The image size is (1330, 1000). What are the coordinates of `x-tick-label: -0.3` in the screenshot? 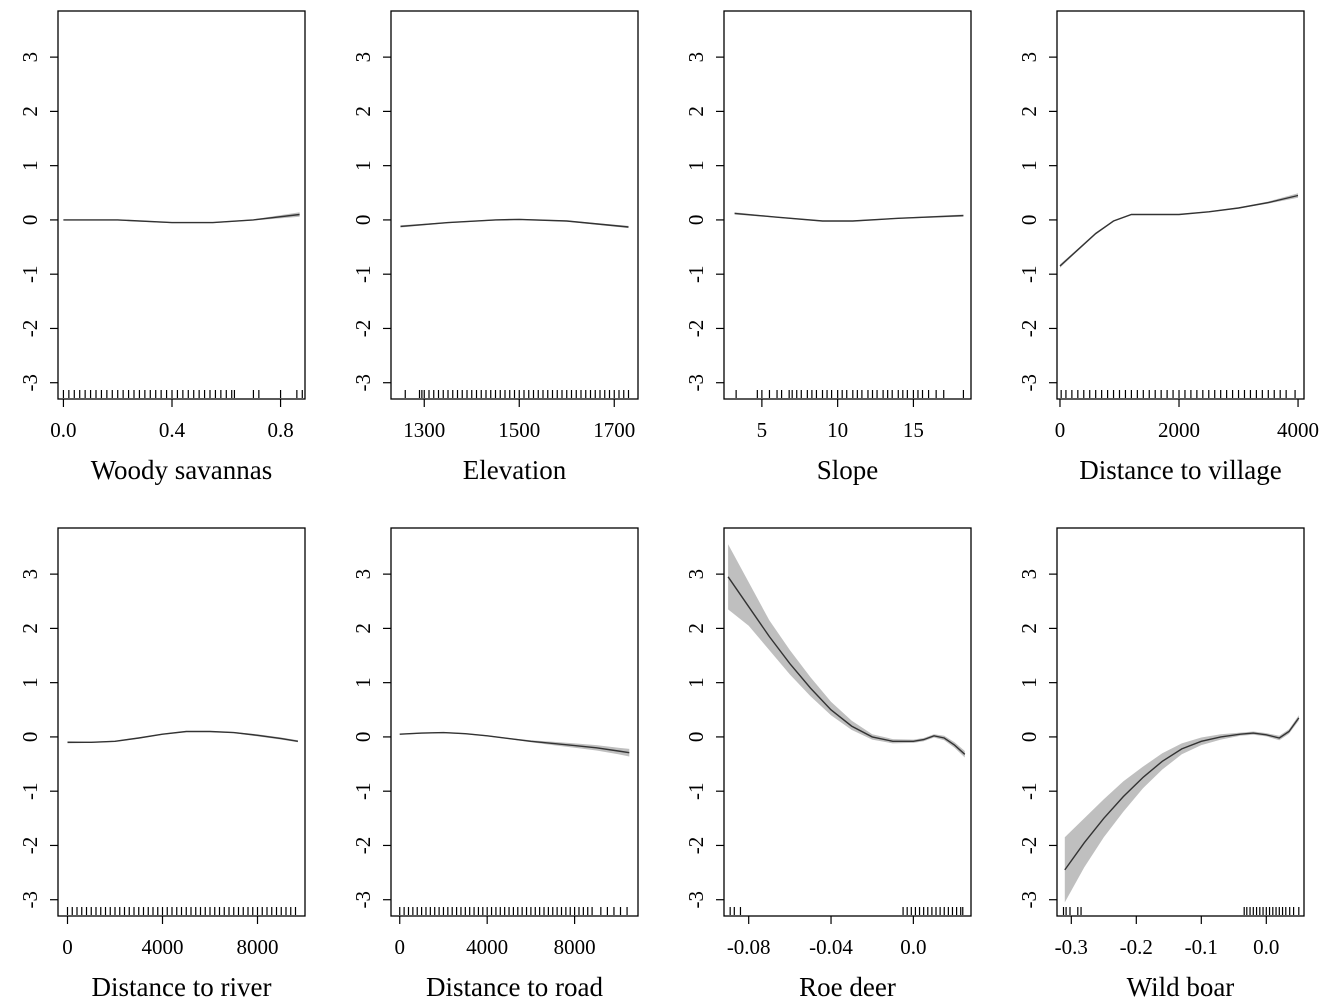 It's located at (1071, 947).